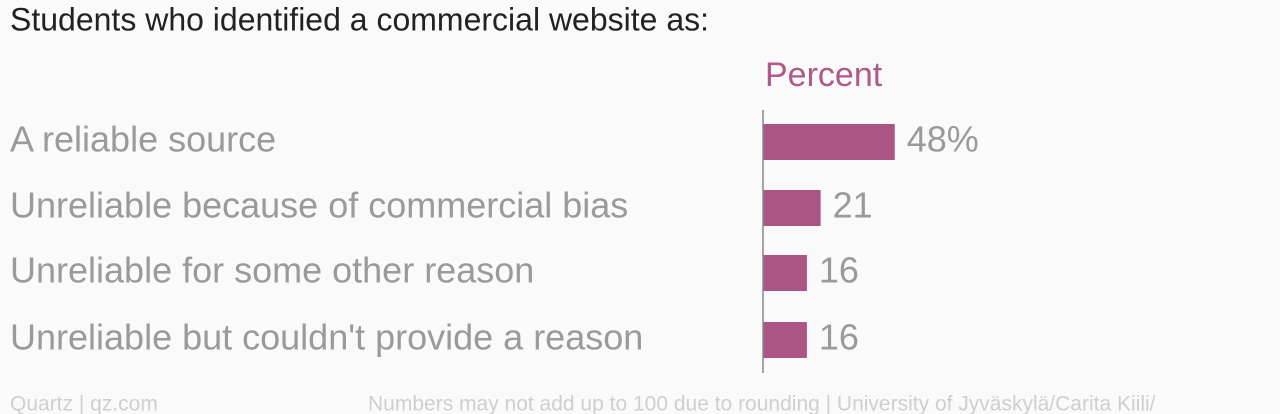 The width and height of the screenshot is (1280, 414). I want to click on value-label: 21, so click(853, 205).